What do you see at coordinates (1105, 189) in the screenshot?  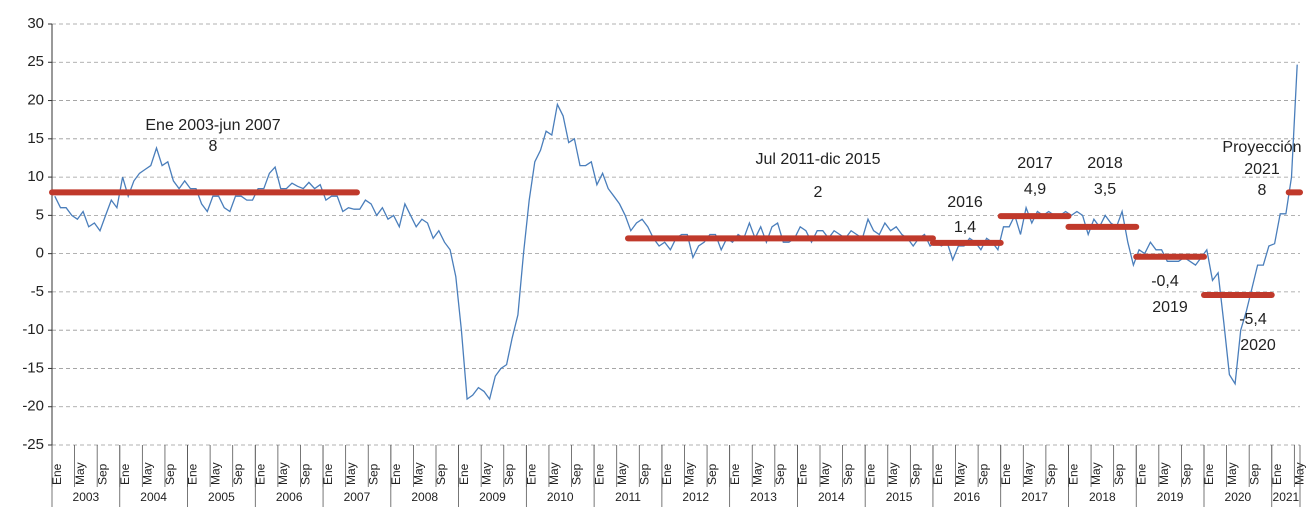 I see `average-value: 3,5` at bounding box center [1105, 189].